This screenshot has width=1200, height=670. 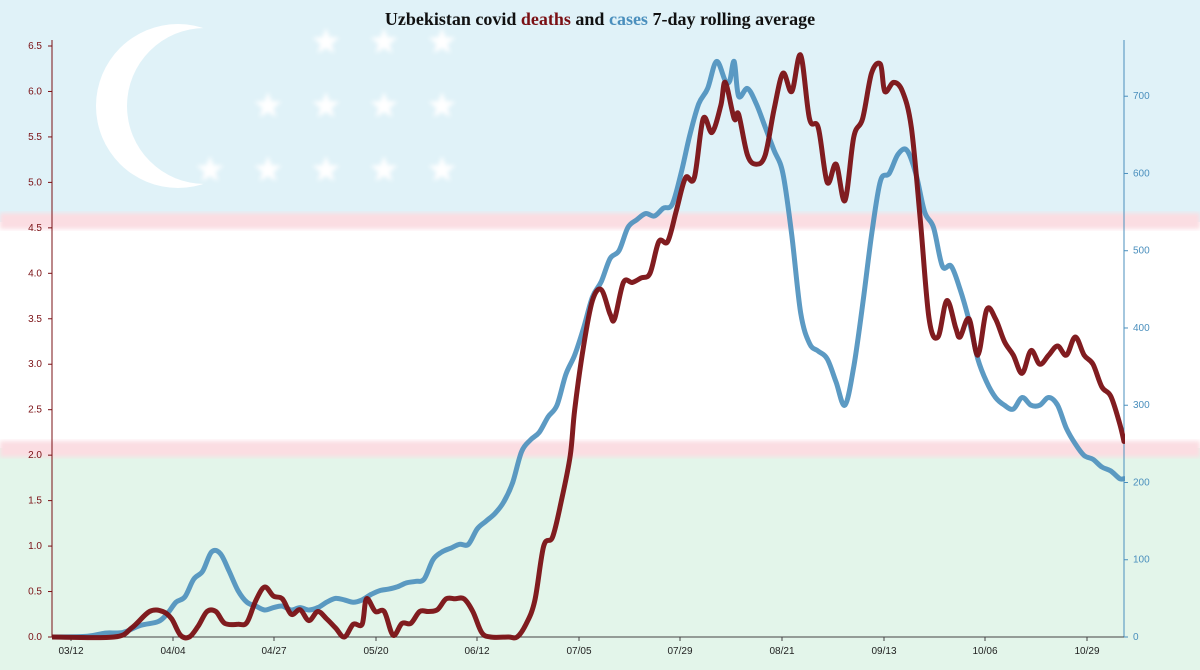 What do you see at coordinates (600, 449) in the screenshot?
I see `flag-bottom-red-stripe` at bounding box center [600, 449].